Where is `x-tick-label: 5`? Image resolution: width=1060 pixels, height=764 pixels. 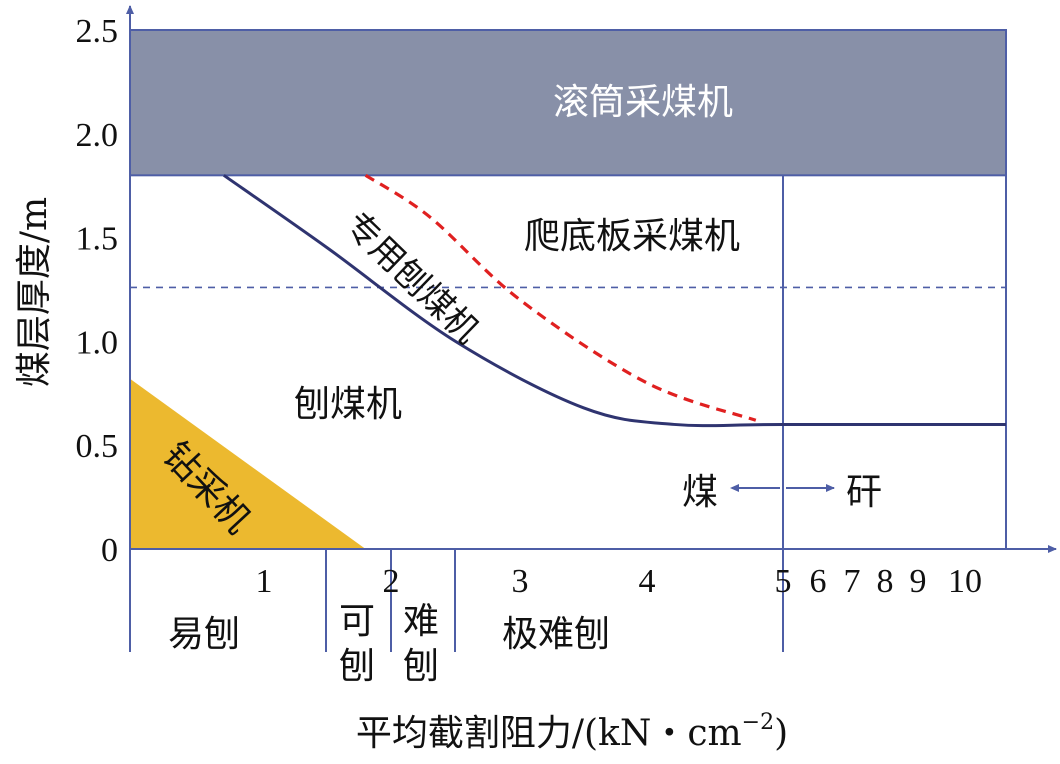
x-tick-label: 5 is located at coordinates (783, 581).